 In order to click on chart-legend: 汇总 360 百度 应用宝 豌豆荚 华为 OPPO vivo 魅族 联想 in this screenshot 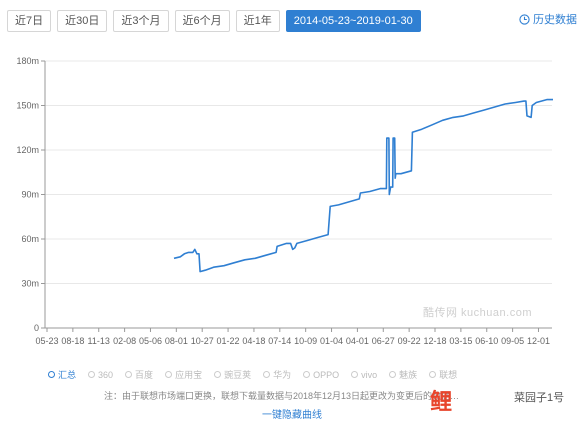, I will do `click(252, 374)`.